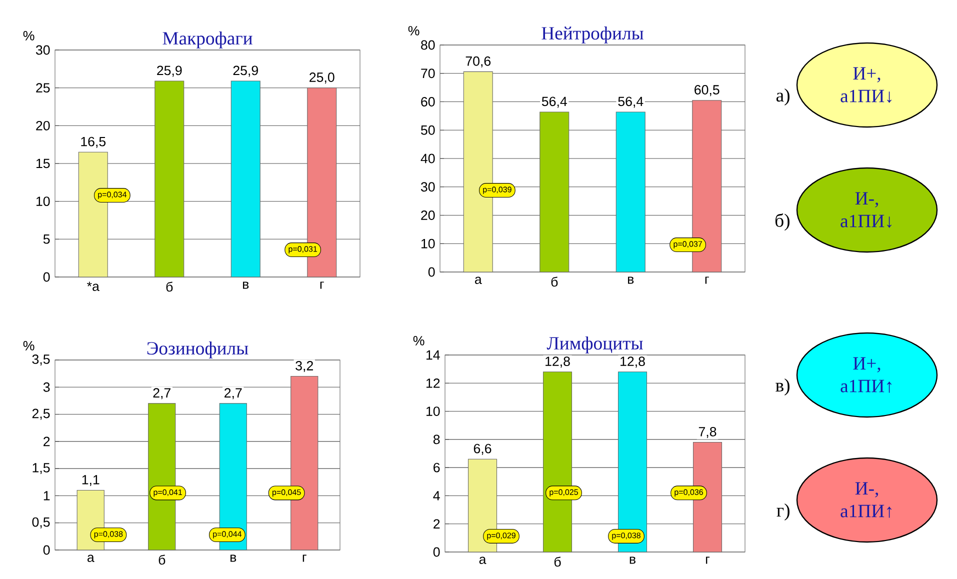 The width and height of the screenshot is (957, 579). What do you see at coordinates (304, 366) in the screenshot?
I see `data-label: 3,2` at bounding box center [304, 366].